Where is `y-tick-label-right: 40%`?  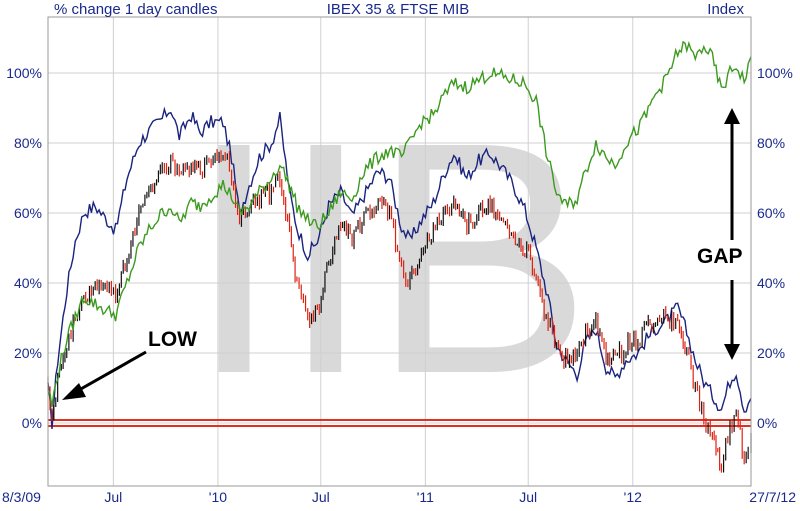 y-tick-label-right: 40% is located at coordinates (771, 283).